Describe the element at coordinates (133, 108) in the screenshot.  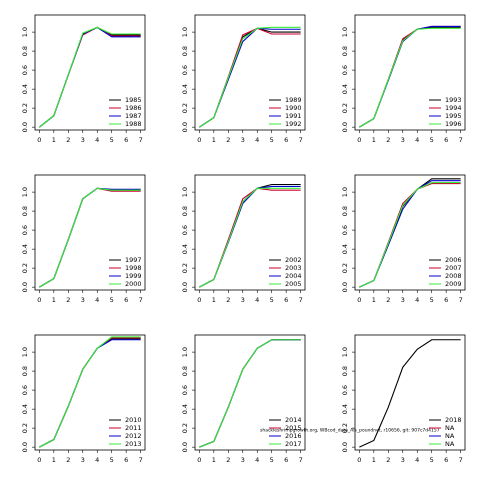
I see `legend-label: 1986` at that location.